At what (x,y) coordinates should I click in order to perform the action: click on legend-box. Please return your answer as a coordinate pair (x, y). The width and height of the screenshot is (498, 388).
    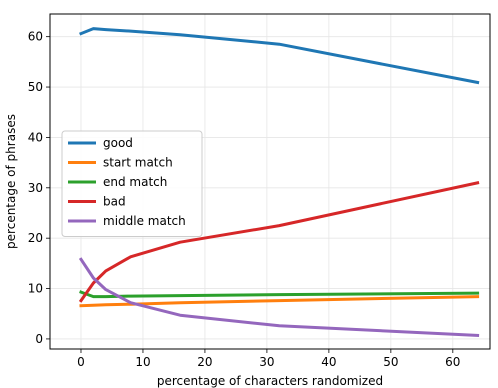
    Looking at the image, I should click on (132, 183).